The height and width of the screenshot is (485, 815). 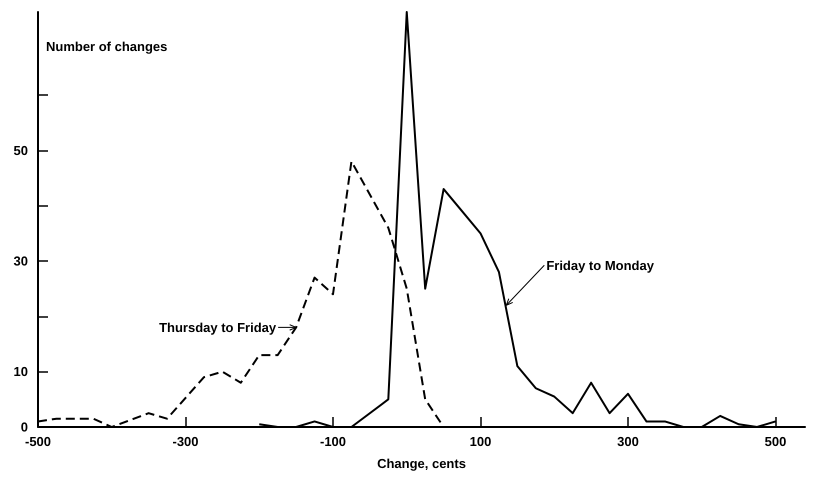 What do you see at coordinates (421, 463) in the screenshot?
I see `x-axis-title: Change, cents` at bounding box center [421, 463].